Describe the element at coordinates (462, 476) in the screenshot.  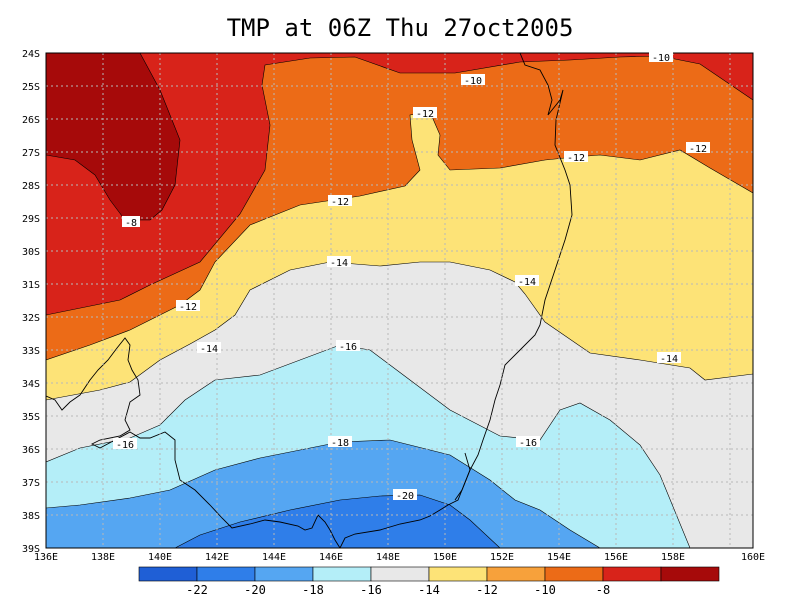
I see `border-nsw-vic` at that location.